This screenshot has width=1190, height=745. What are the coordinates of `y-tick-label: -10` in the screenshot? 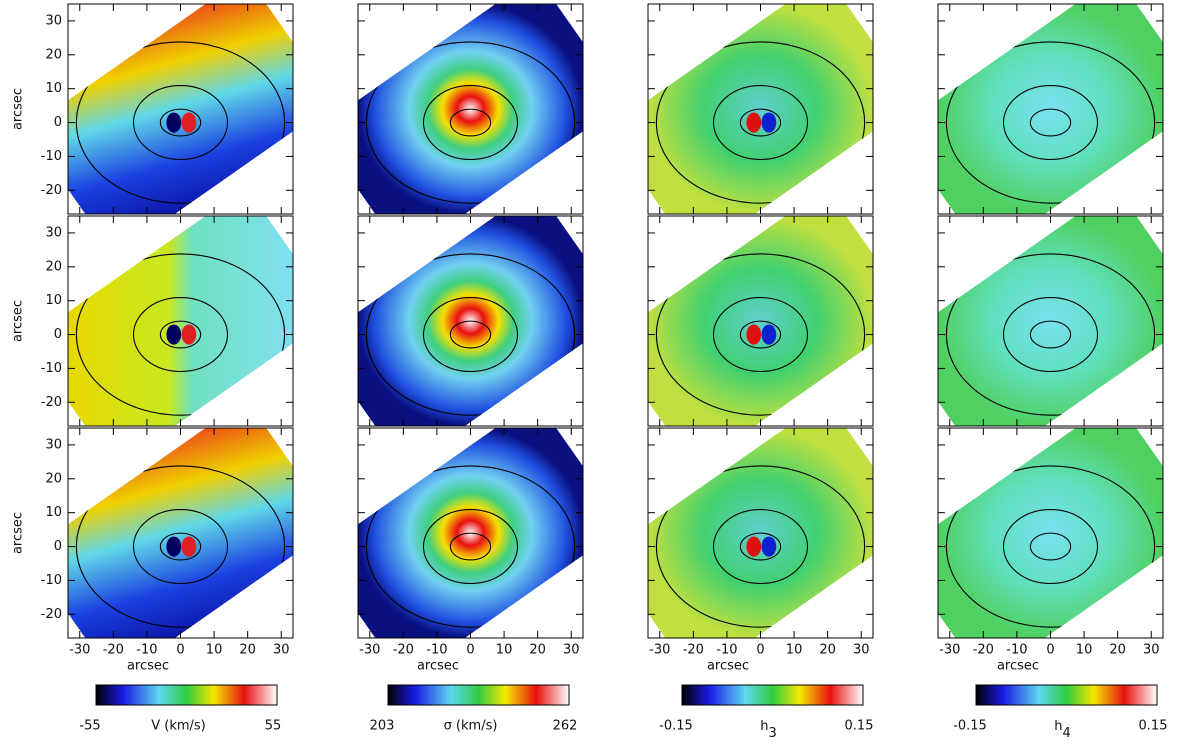 It's located at (51, 580).